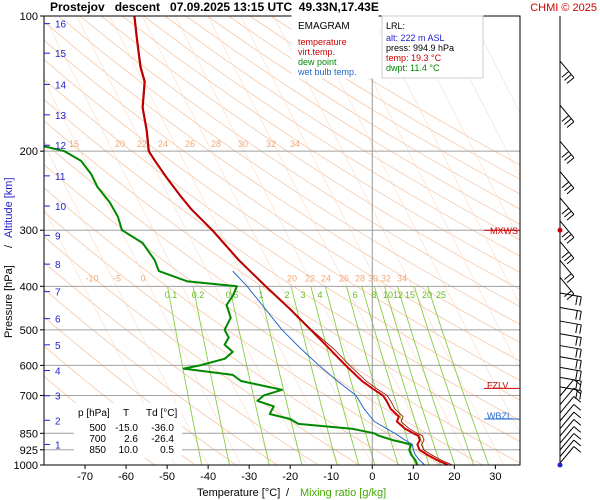  I want to click on x-tick-label--50: -50, so click(167, 477).